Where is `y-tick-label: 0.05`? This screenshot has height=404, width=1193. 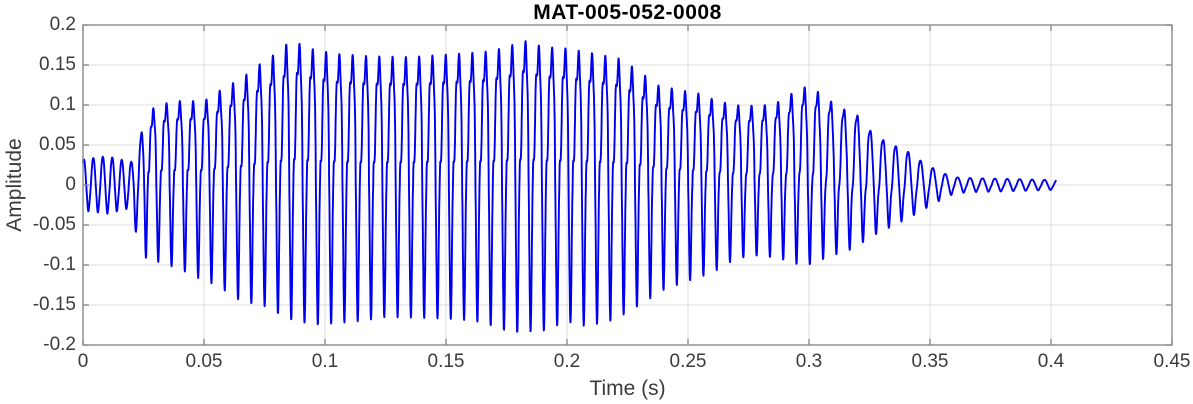 y-tick-label: 0.05 is located at coordinates (57, 144).